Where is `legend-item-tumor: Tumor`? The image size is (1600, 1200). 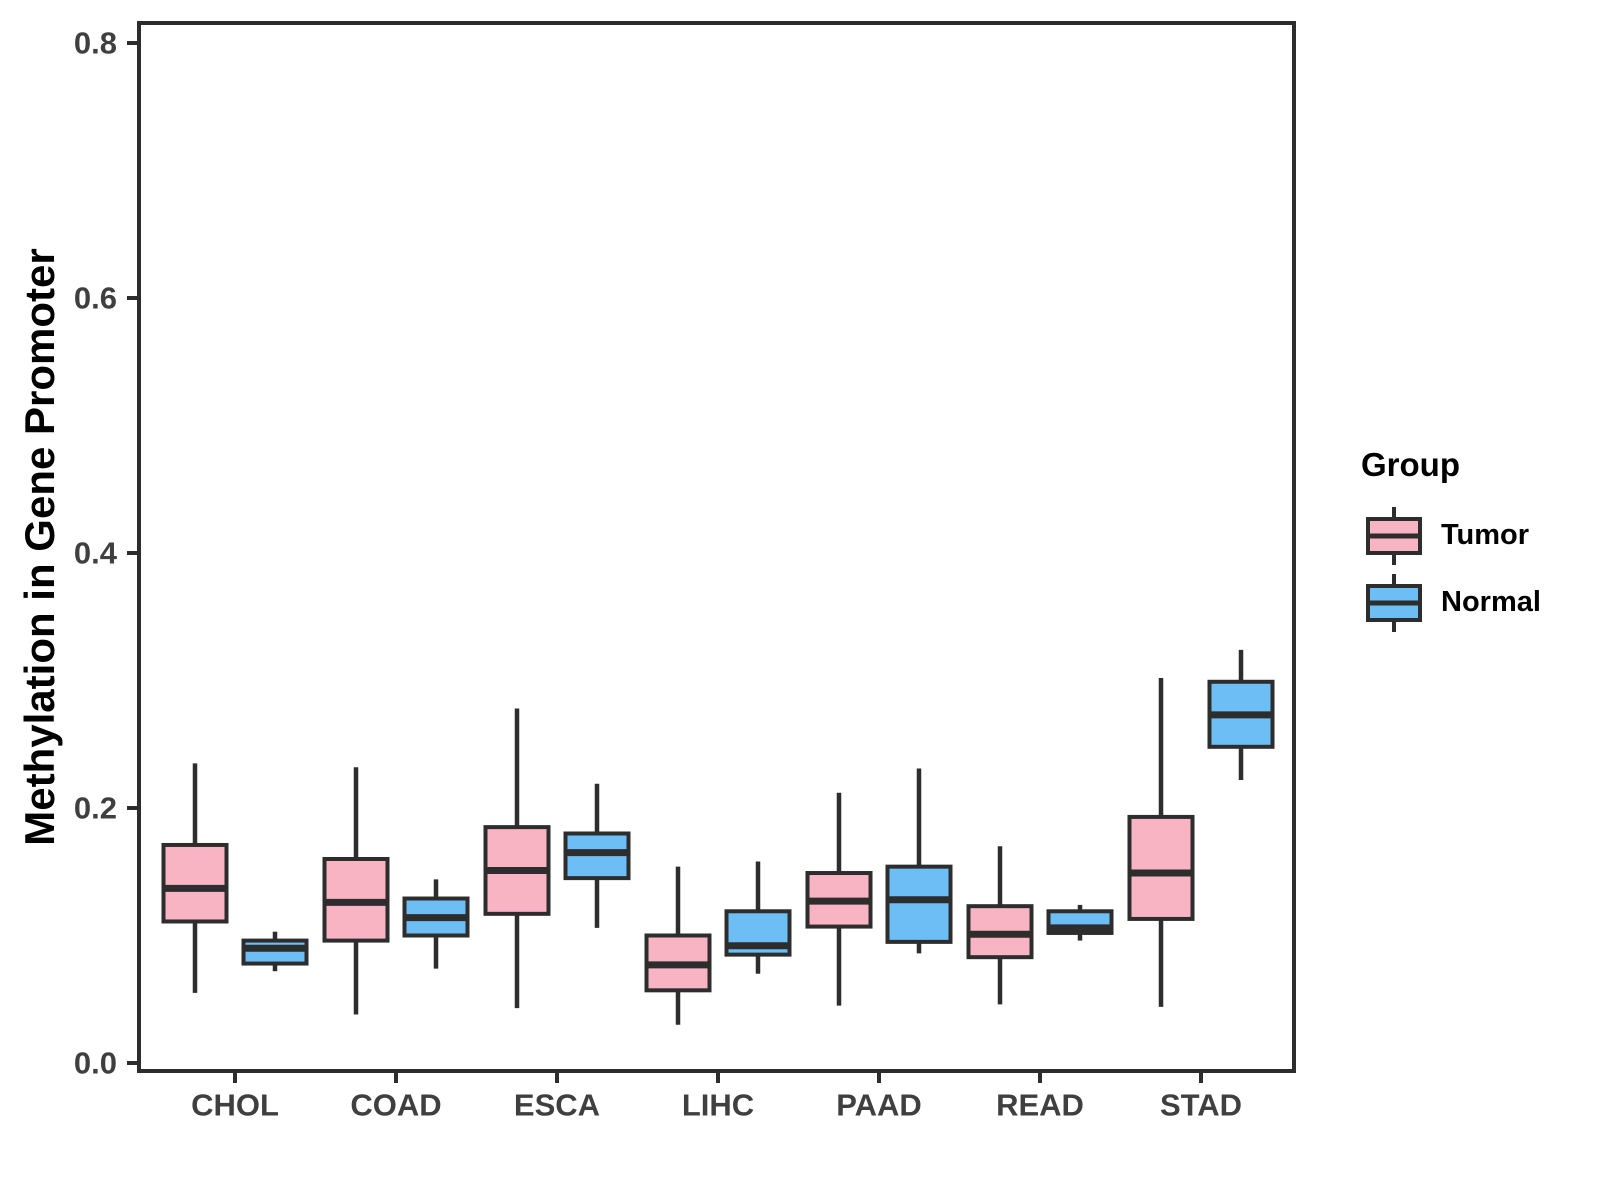
legend-item-tumor: Tumor is located at coordinates (1451, 535).